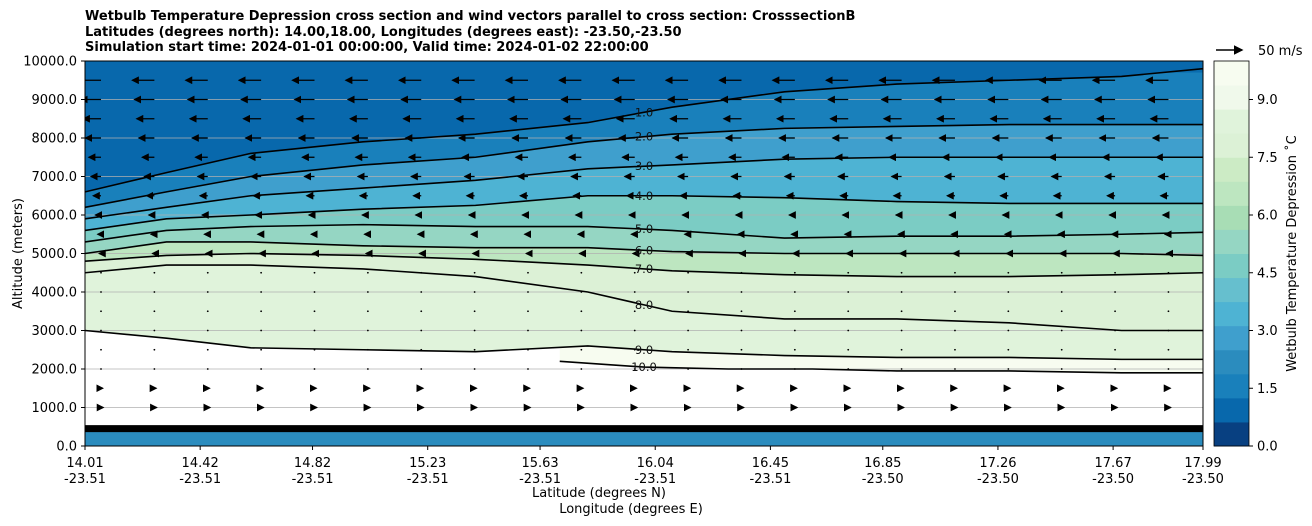 This screenshot has width=1312, height=526. Describe the element at coordinates (644, 269) in the screenshot. I see `contour-label: 7.0` at that location.